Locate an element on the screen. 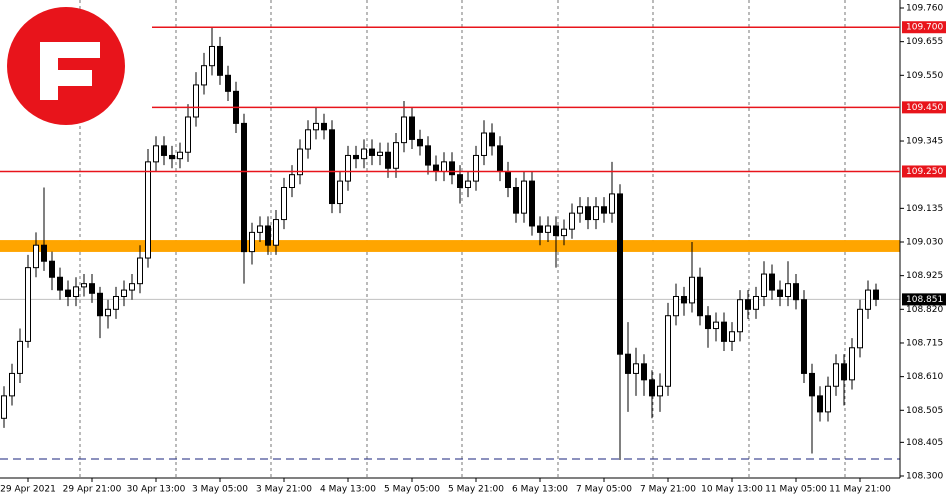  y-tick-label: 108.925 is located at coordinates (924, 276).